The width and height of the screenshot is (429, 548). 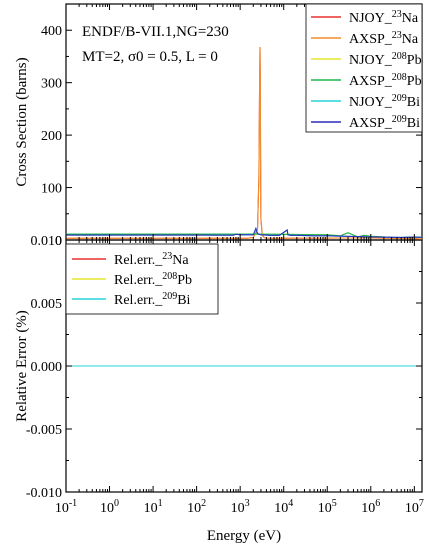 I want to click on xlabel: Energy (eV), so click(x=244, y=536).